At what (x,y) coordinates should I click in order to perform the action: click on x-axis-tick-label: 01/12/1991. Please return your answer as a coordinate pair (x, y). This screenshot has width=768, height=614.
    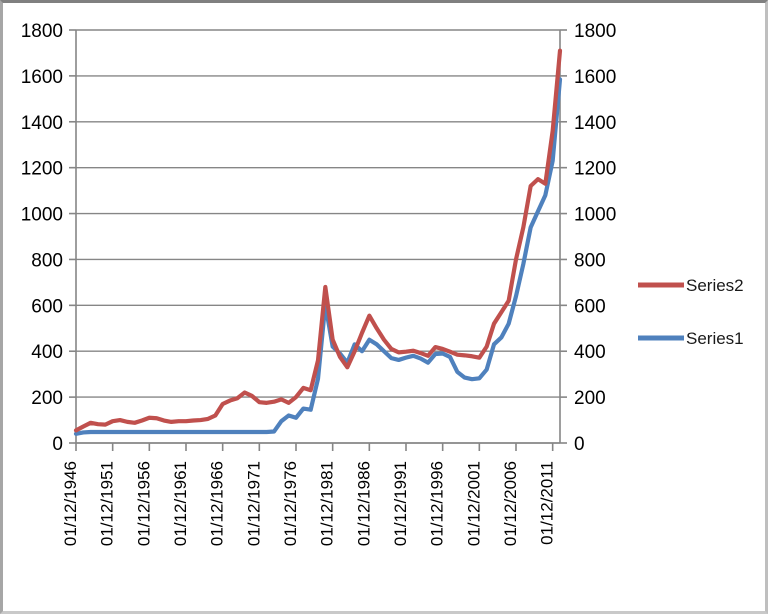
    Looking at the image, I should click on (400, 503).